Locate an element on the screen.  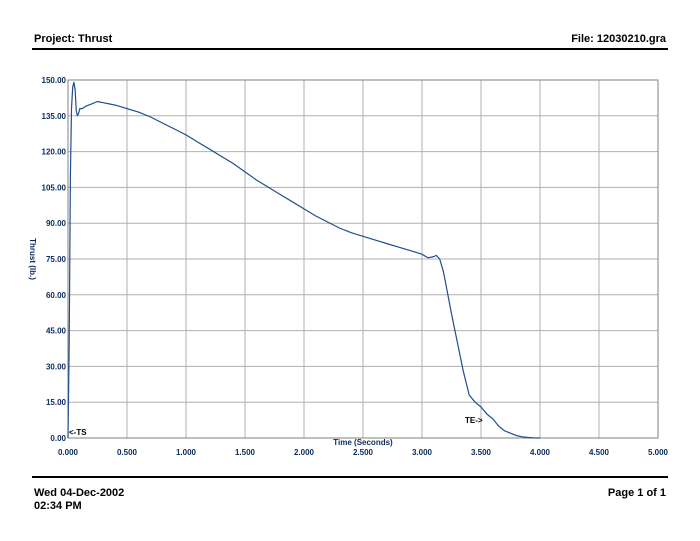
annotations: <-TS TE-> is located at coordinates (276, 426).